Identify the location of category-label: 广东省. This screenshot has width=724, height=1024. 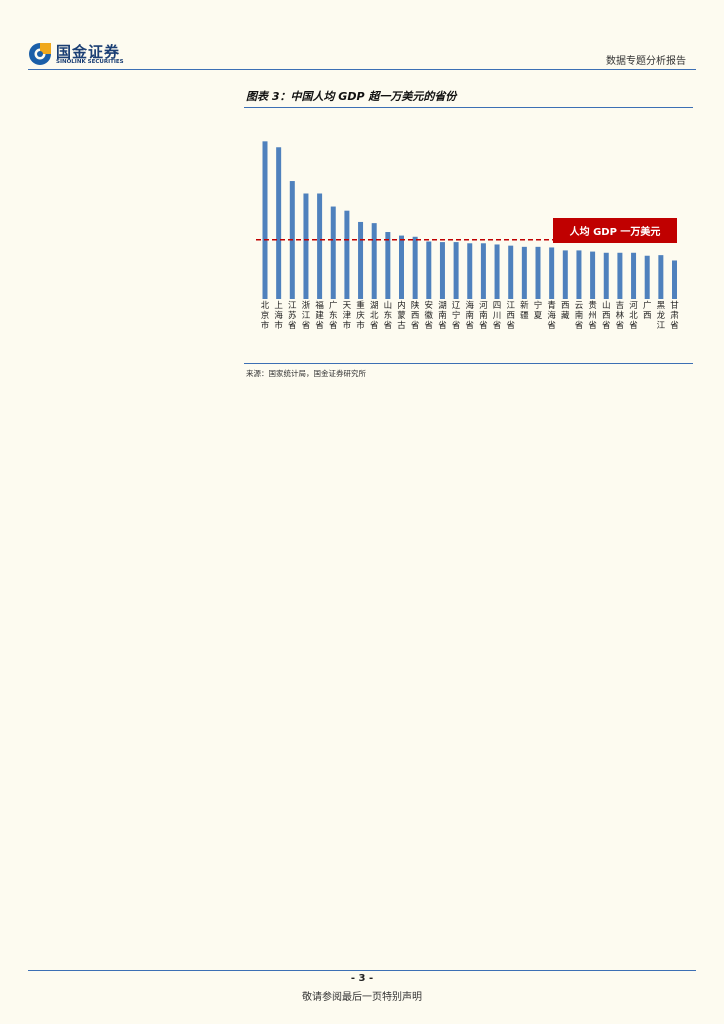
(333, 315).